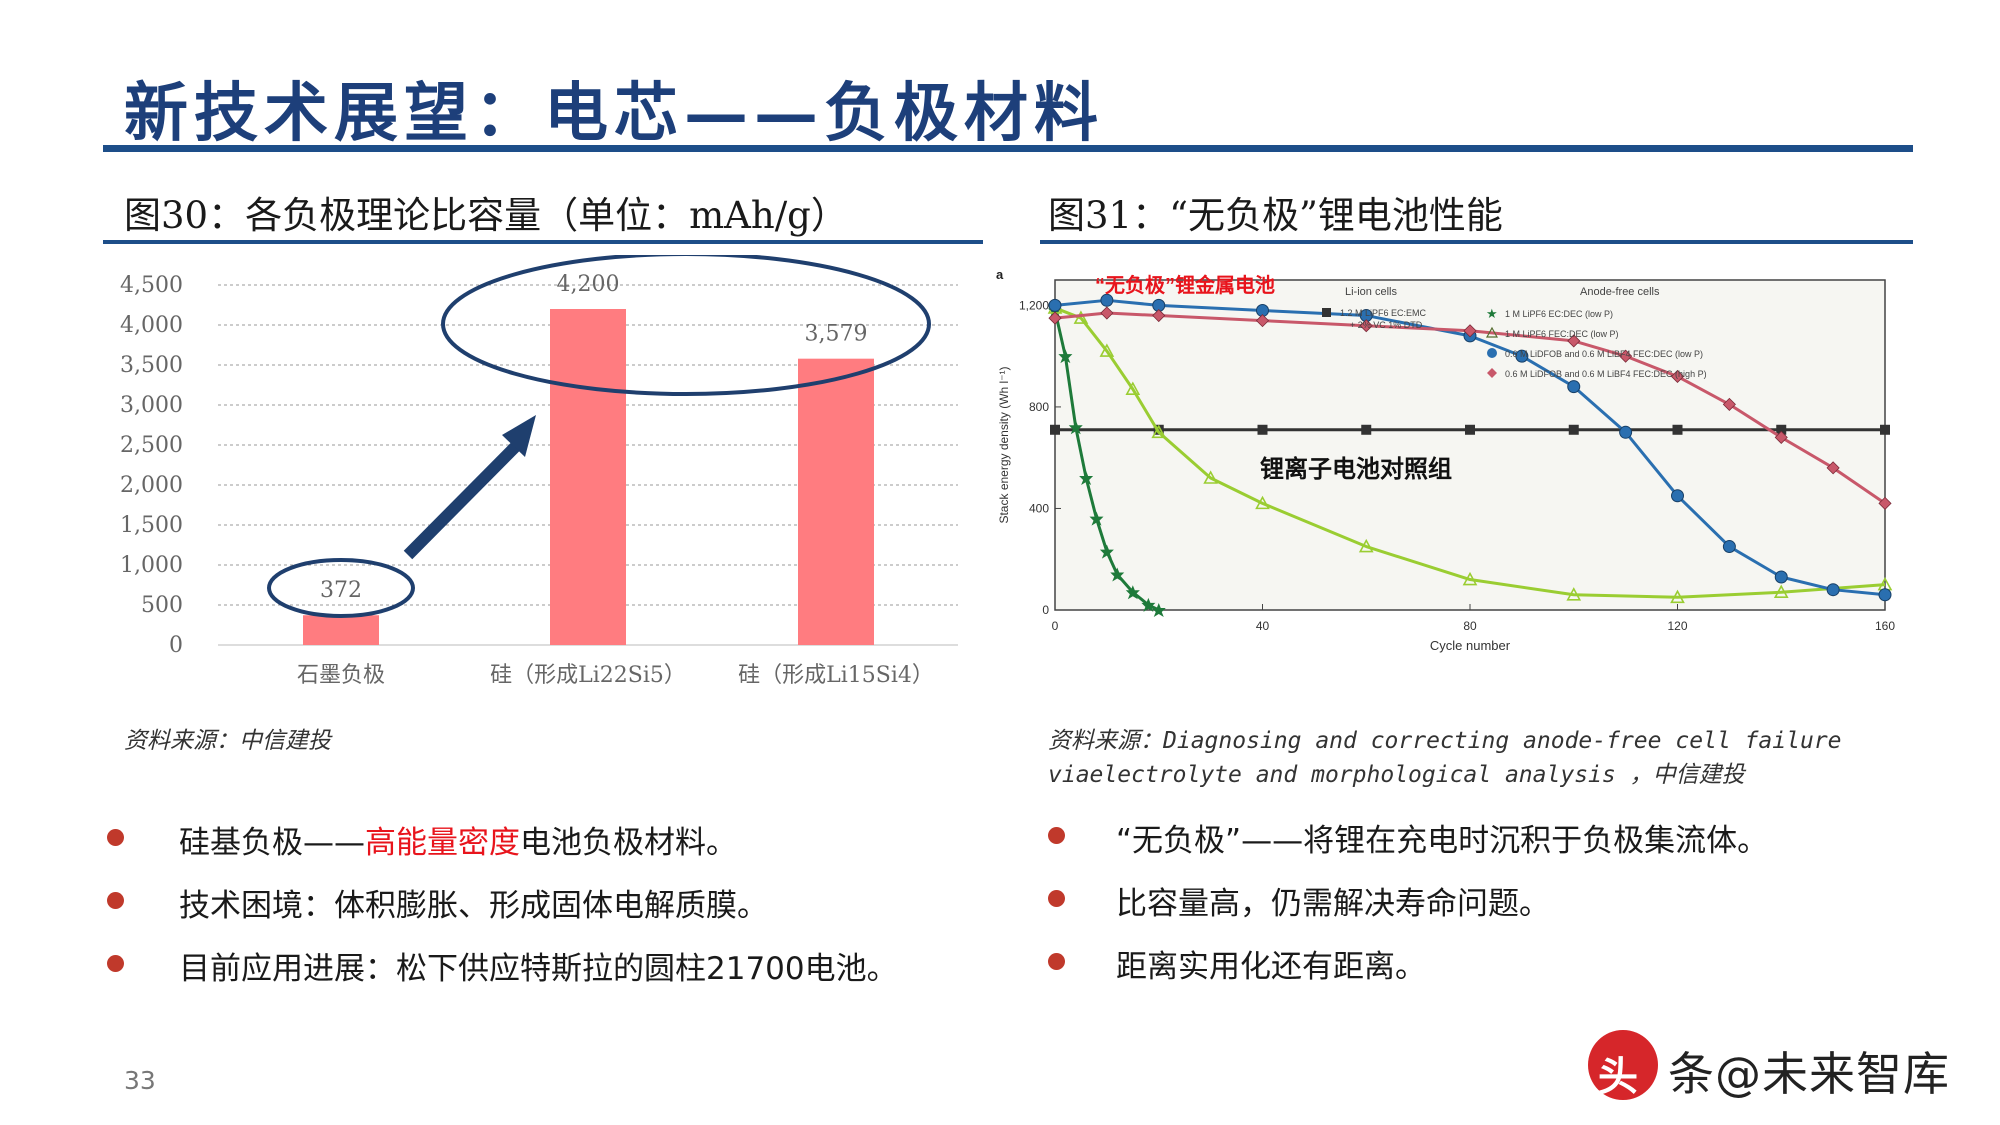 The image size is (2000, 1125). Describe the element at coordinates (227, 741) in the screenshot. I see `figure30-source: 资料来源：中信建投` at that location.